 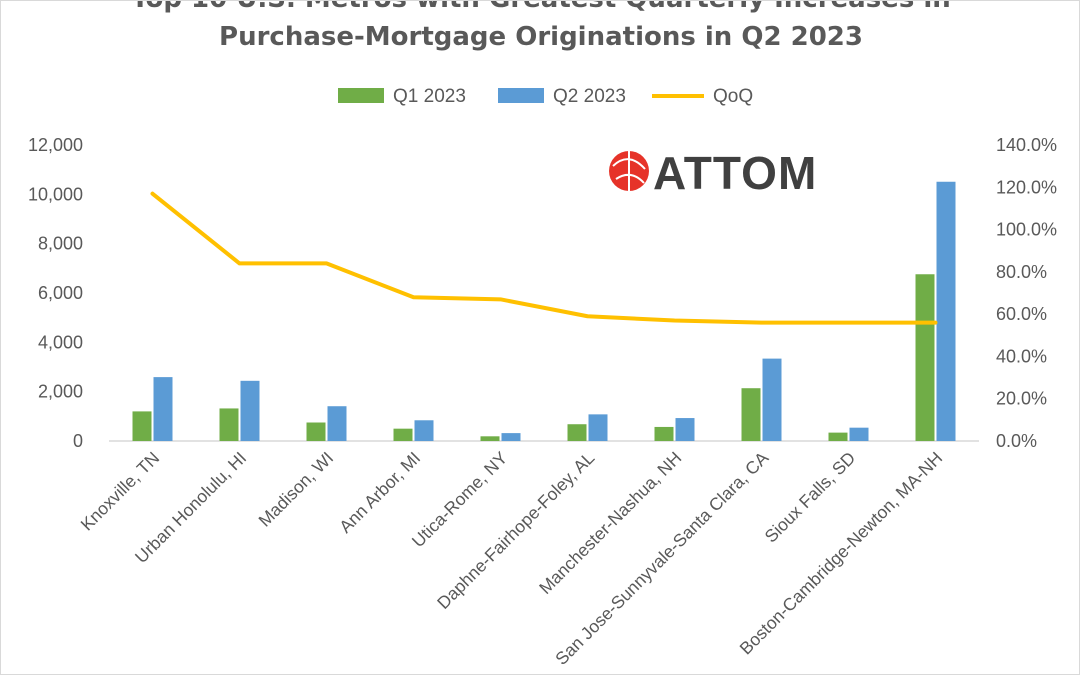 What do you see at coordinates (629, 171) in the screenshot?
I see `attom-logo-globe-lines` at bounding box center [629, 171].